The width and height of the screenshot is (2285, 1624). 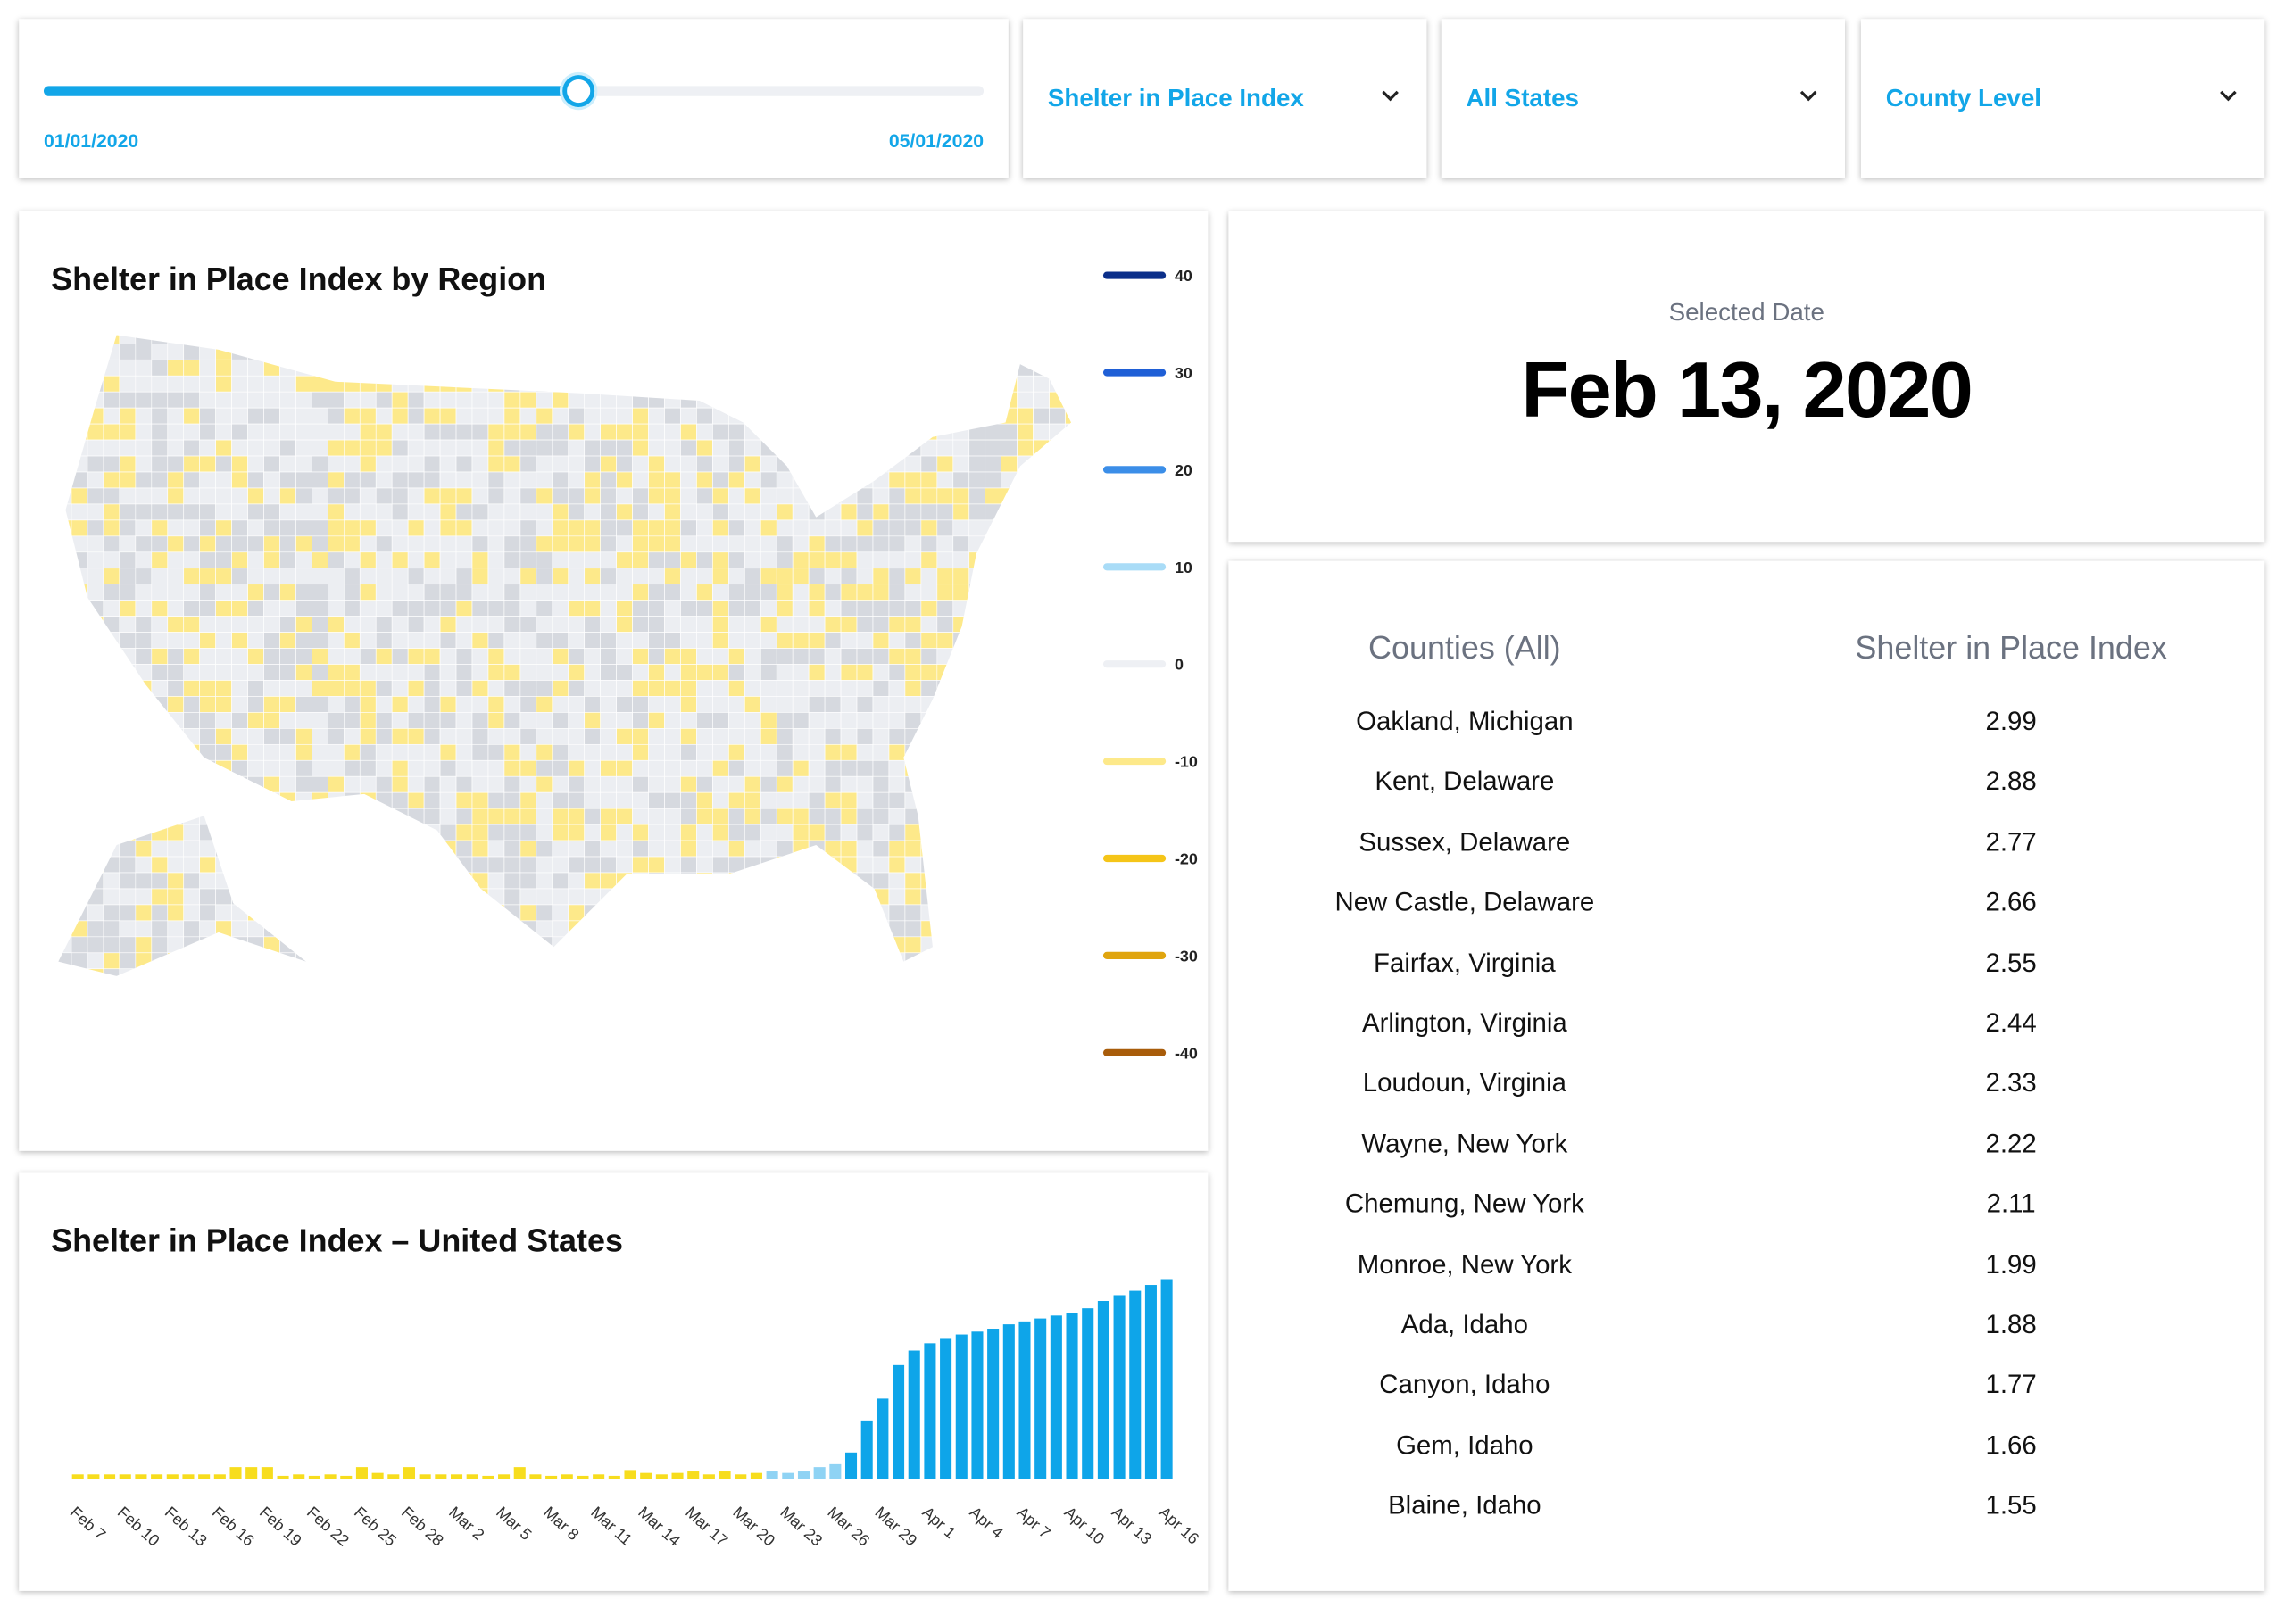 I want to click on dropdown: All States, so click(x=1643, y=98).